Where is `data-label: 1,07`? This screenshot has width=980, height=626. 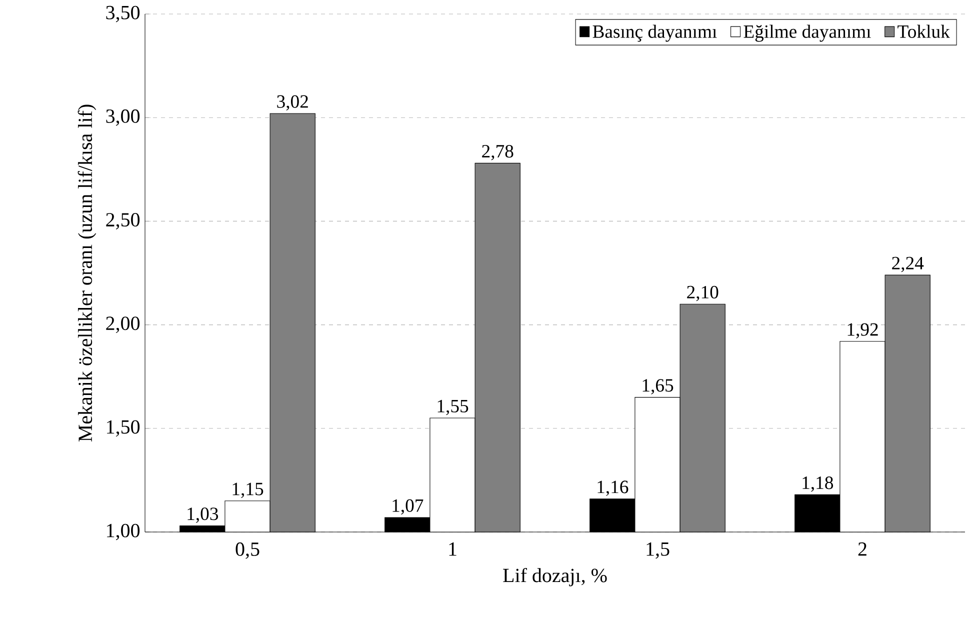 data-label: 1,07 is located at coordinates (408, 507).